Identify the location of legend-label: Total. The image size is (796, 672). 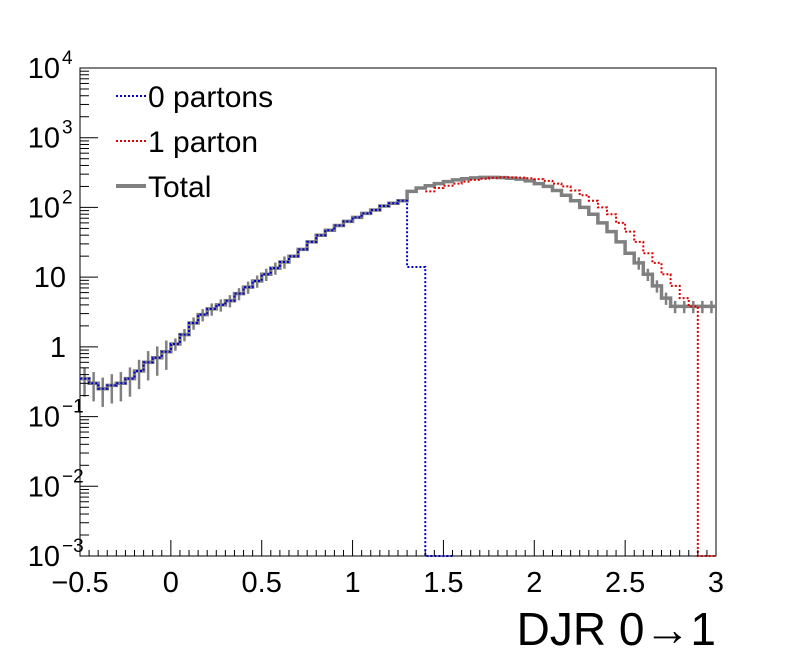
(179, 187).